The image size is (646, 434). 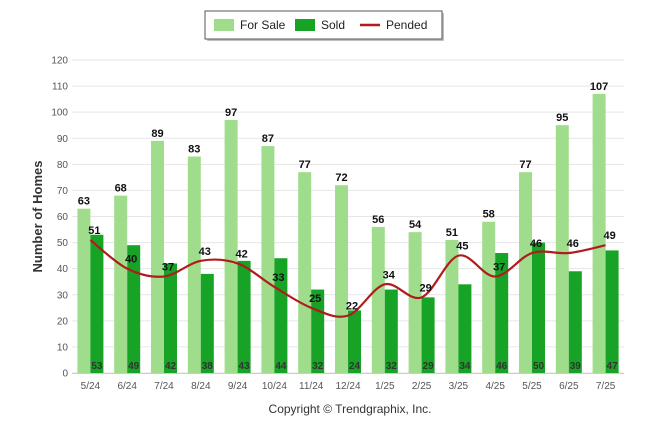 What do you see at coordinates (422, 386) in the screenshot?
I see `x-tick-label: 2/25` at bounding box center [422, 386].